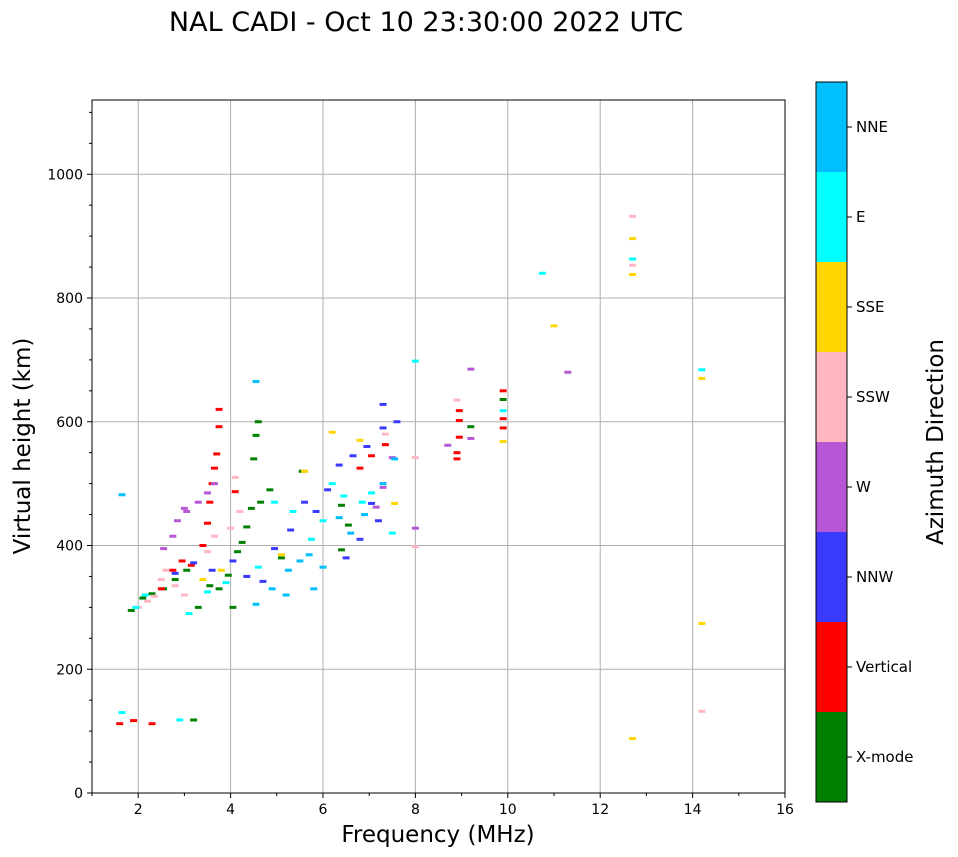  I want to click on colorbar: X-mode Vertical NNW W SSW SSE E NNE, so click(864, 442).